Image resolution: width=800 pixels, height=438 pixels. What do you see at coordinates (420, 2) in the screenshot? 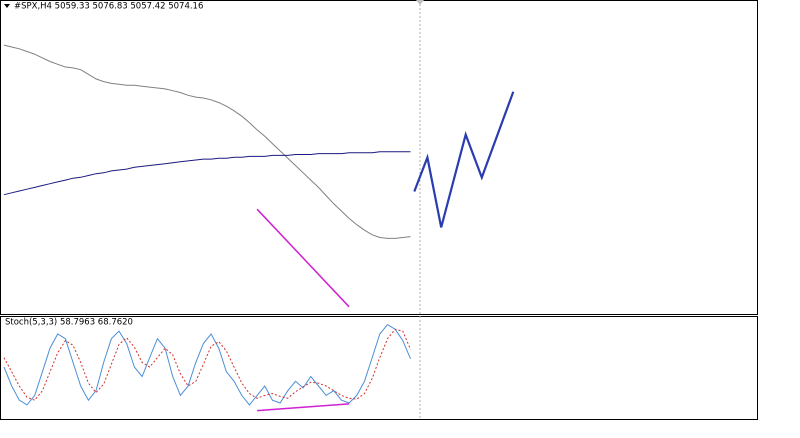
I see `cursor-marker` at bounding box center [420, 2].